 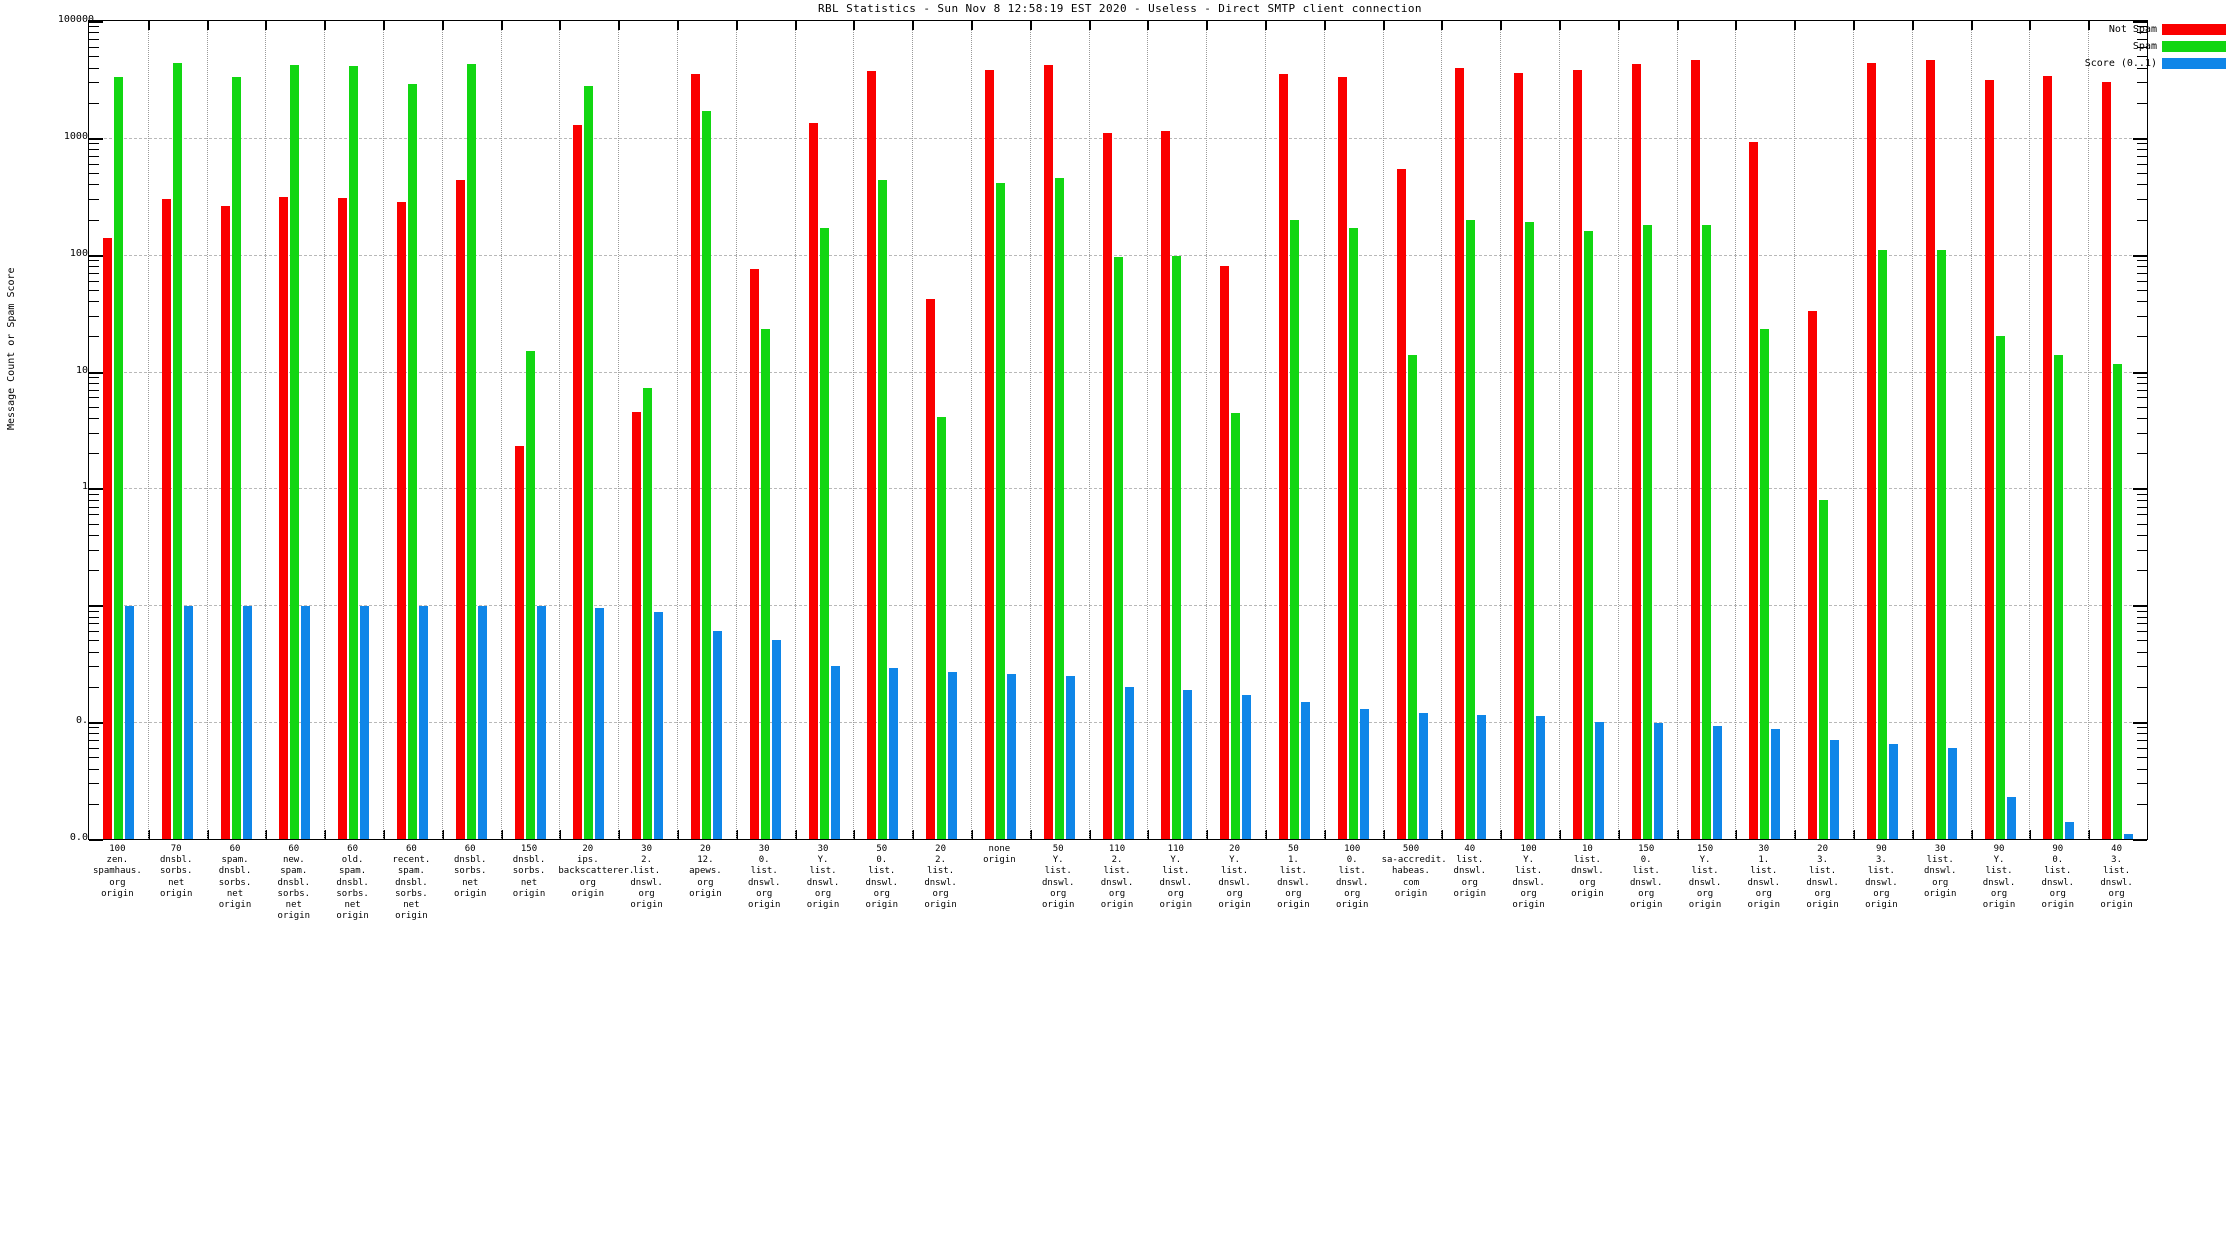 What do you see at coordinates (1646, 860) in the screenshot?
I see `x-tick-label-line: 0.` at bounding box center [1646, 860].